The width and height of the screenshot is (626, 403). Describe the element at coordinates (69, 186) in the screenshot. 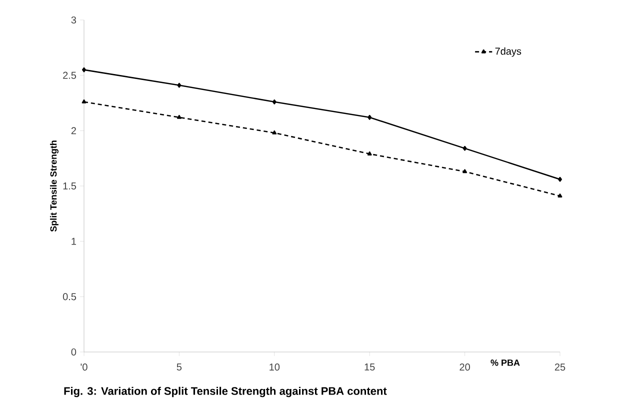

I see `y-tick-label: 1.5` at that location.